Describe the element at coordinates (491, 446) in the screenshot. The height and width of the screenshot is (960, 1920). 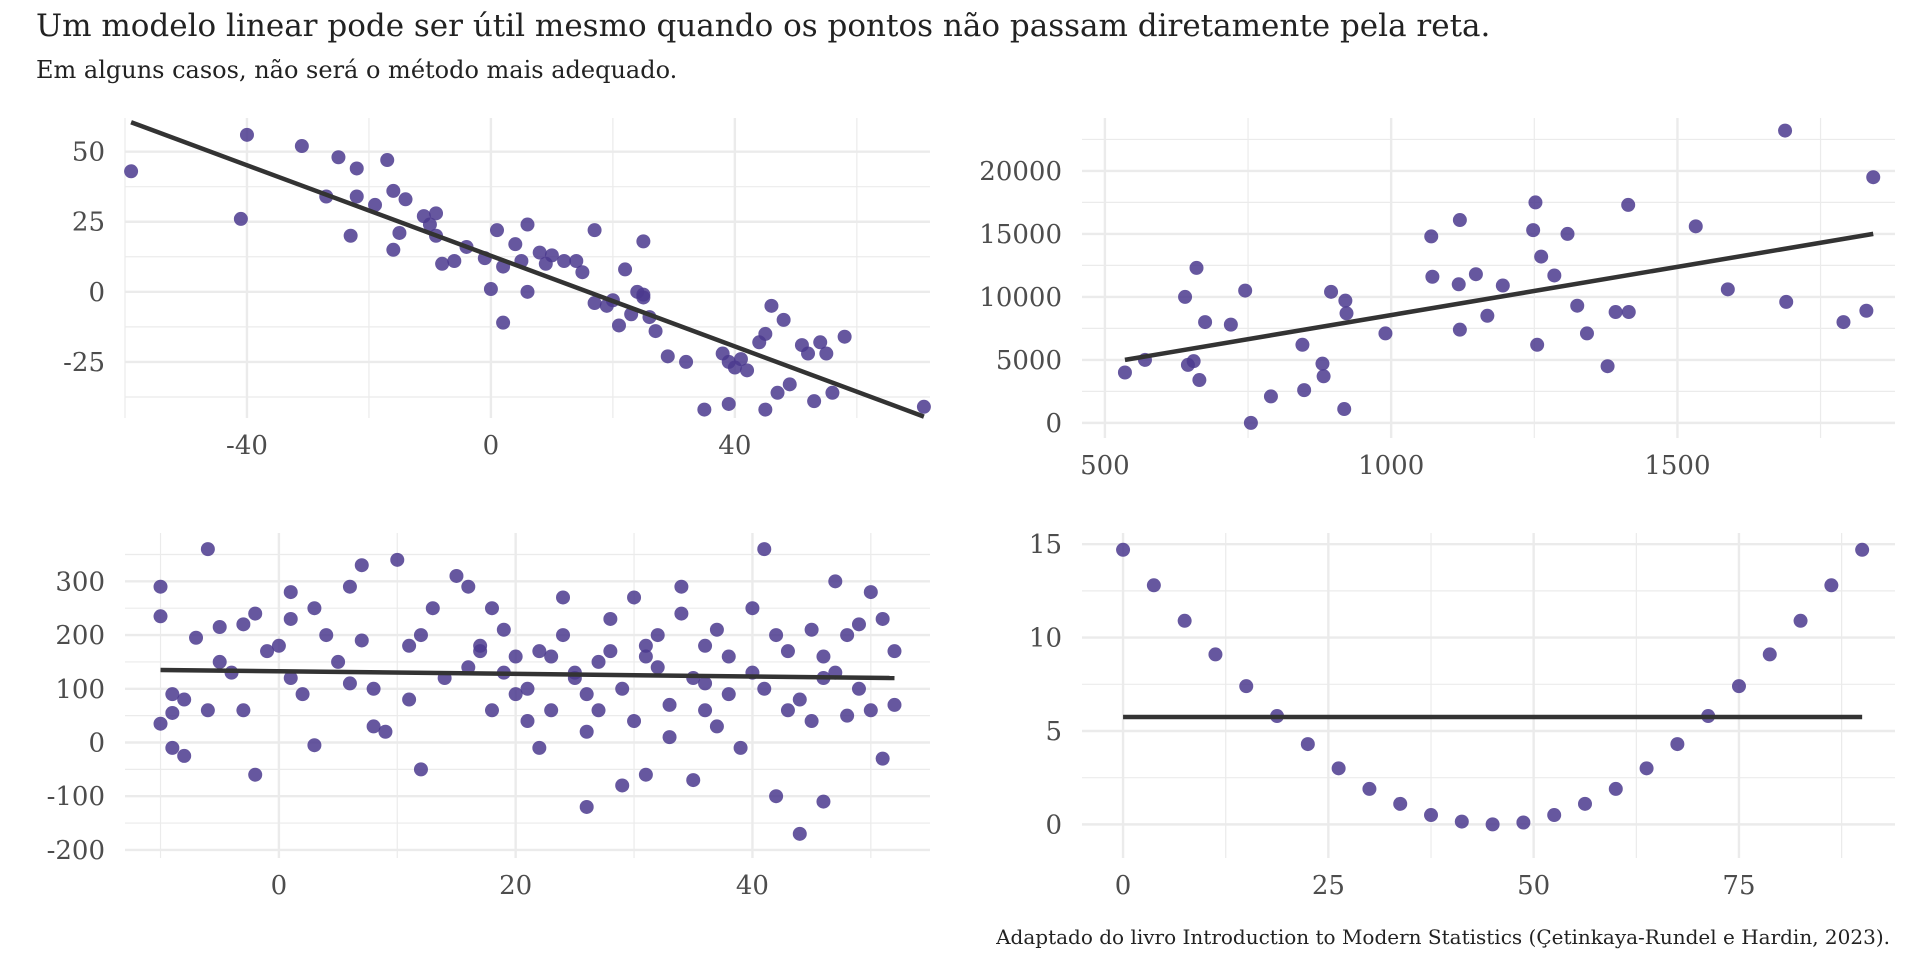
I see `x-tick-label: 0` at that location.